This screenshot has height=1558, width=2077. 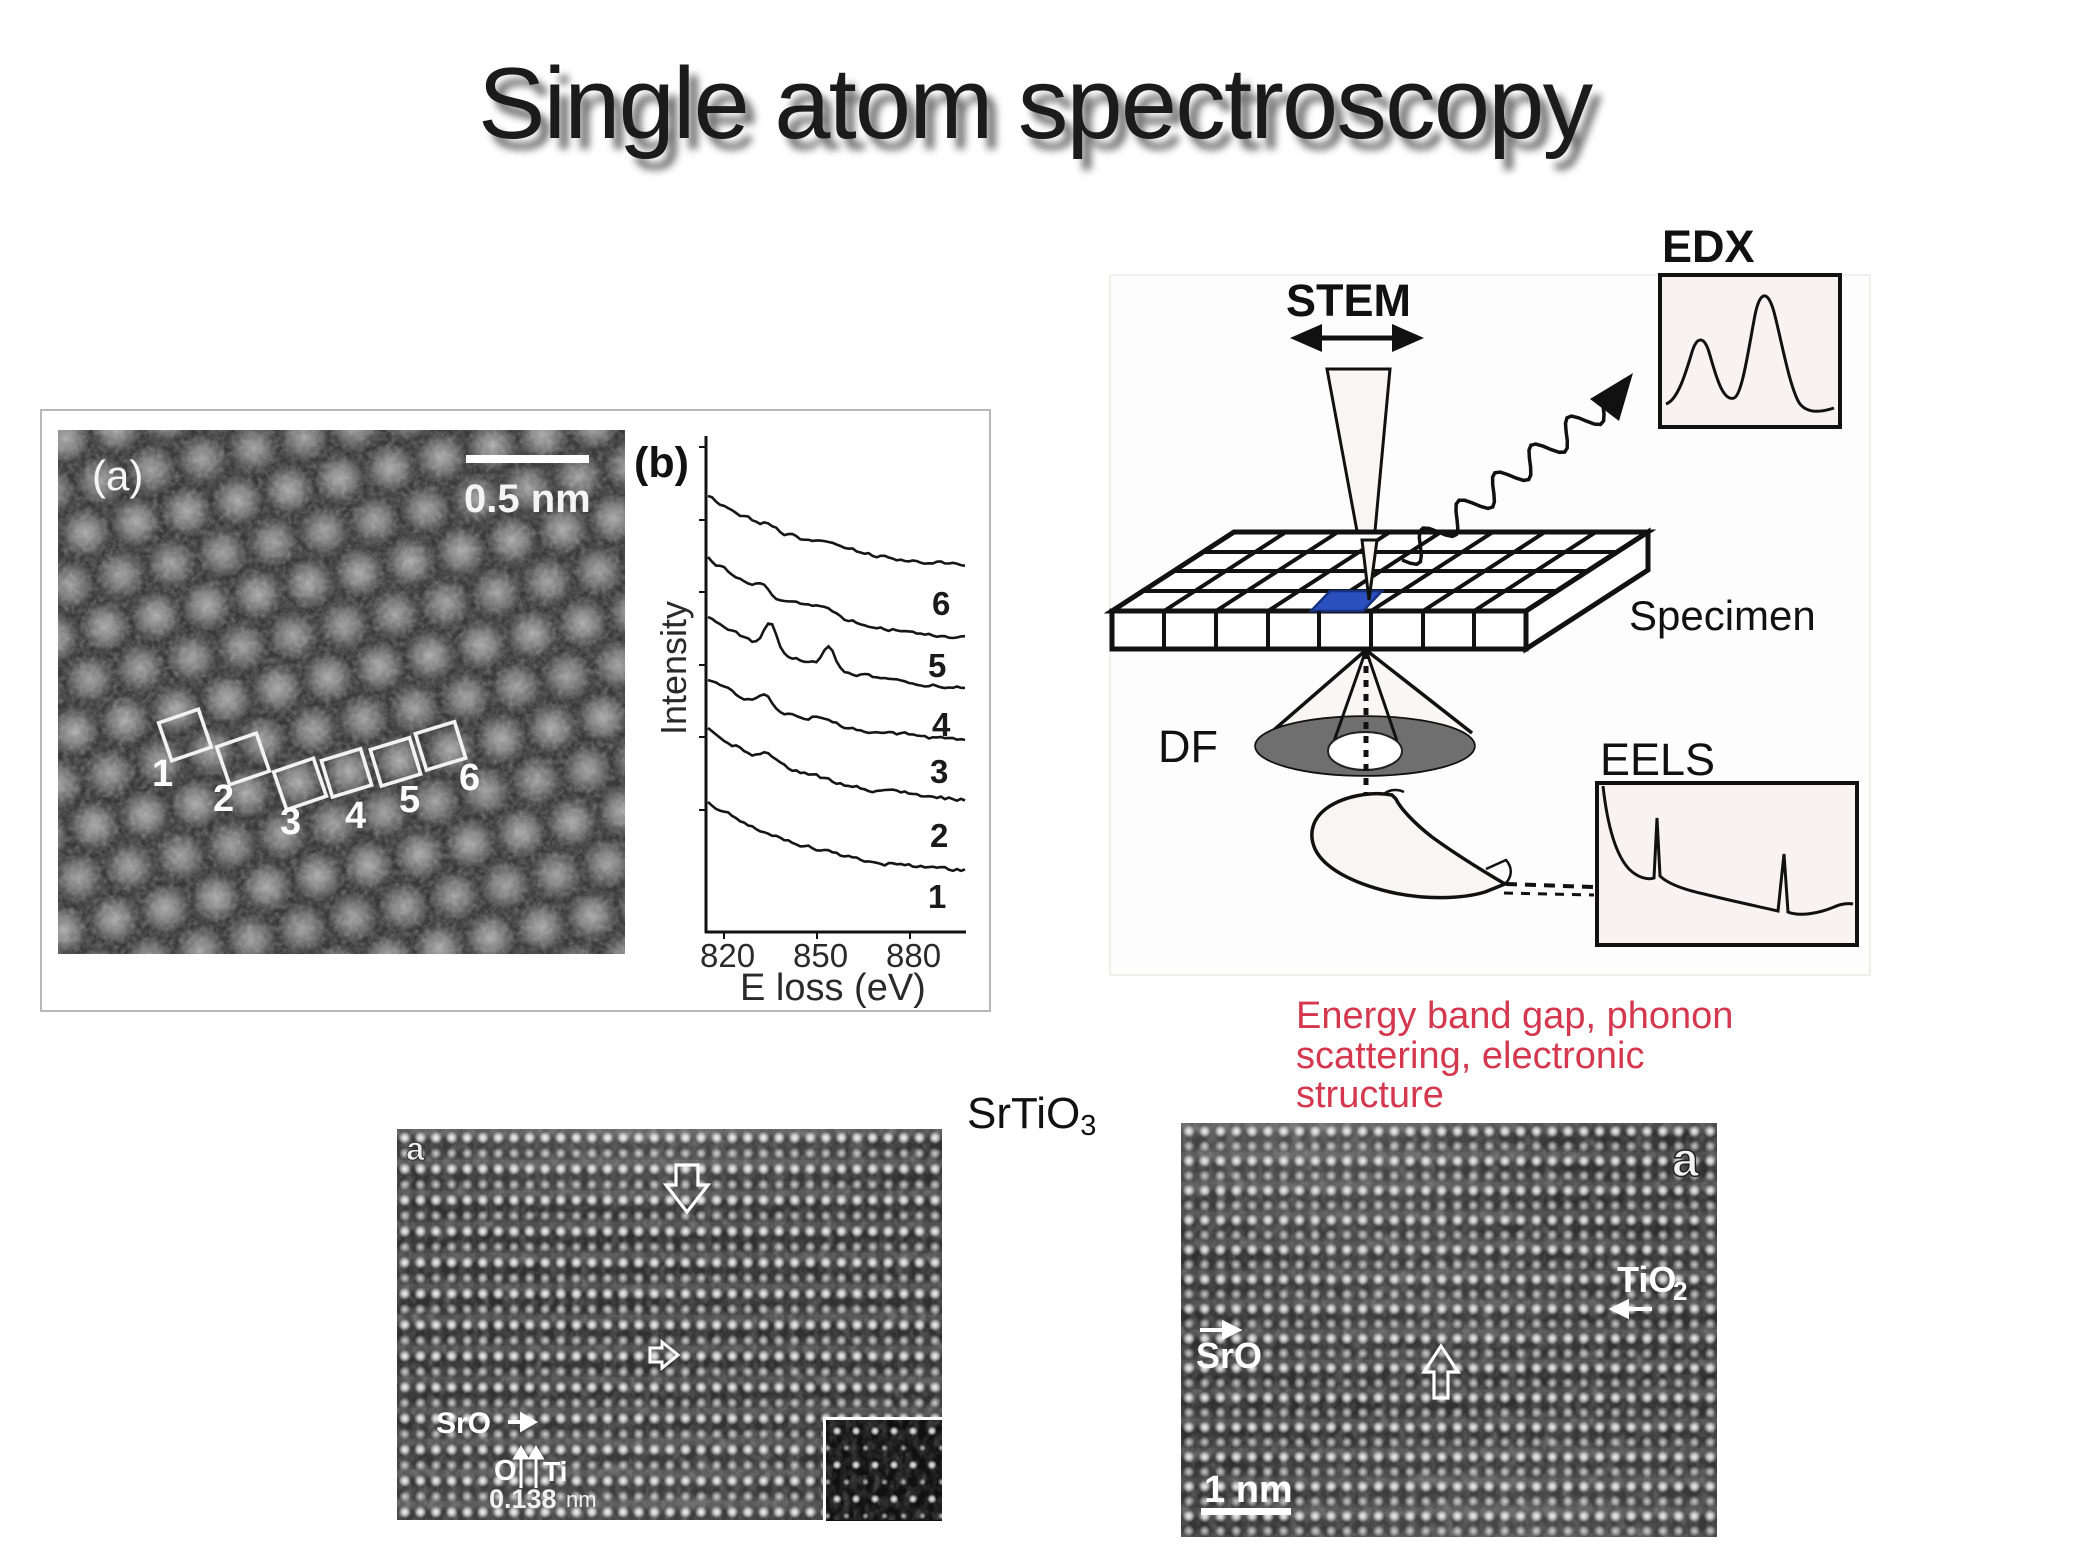 What do you see at coordinates (1722, 615) in the screenshot?
I see `svg-text: Specimen` at bounding box center [1722, 615].